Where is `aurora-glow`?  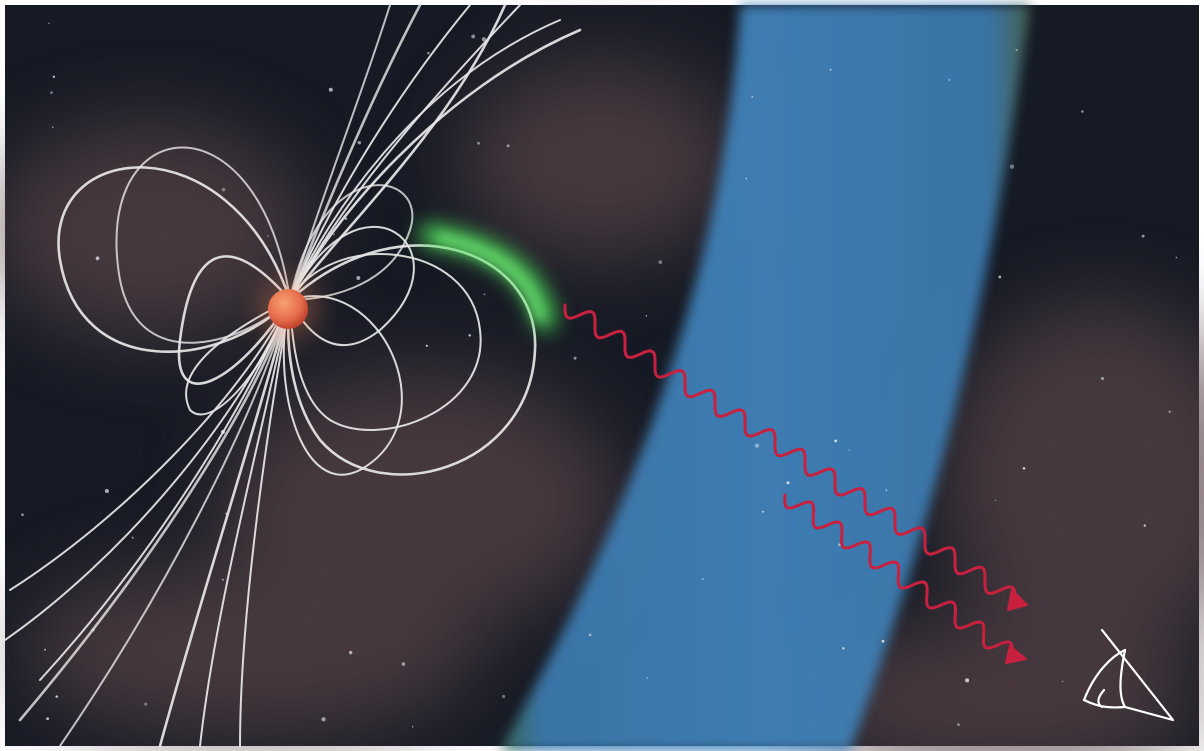
aurora-glow is located at coordinates (487, 277).